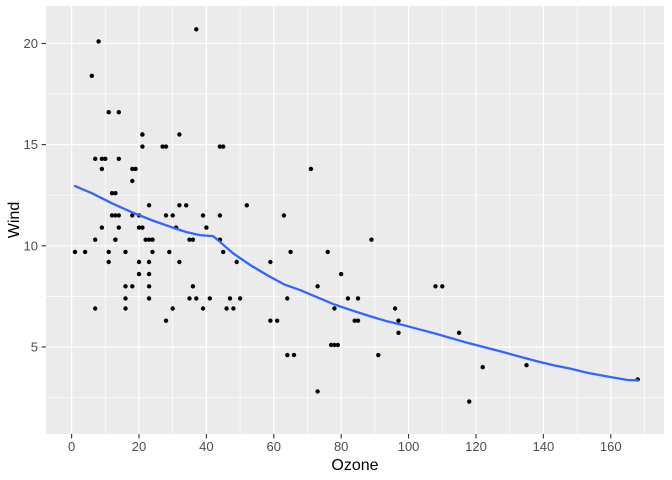 The image size is (672, 480). Describe the element at coordinates (31, 144) in the screenshot. I see `y-tick-label: 15` at that location.